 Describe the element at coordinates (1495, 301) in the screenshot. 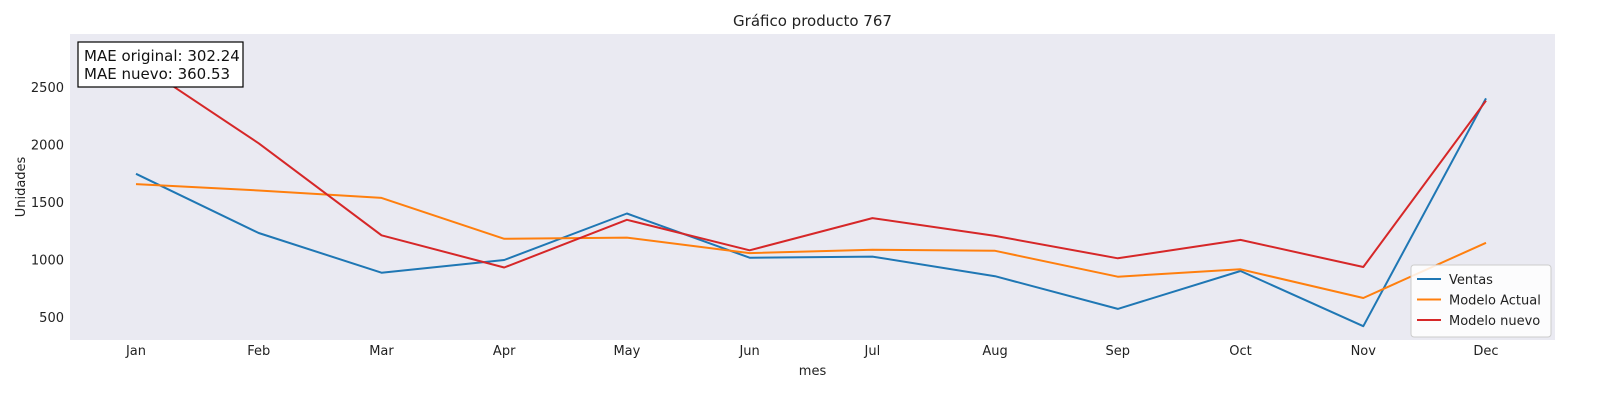

I see `legend-label: Modelo Actual` at that location.